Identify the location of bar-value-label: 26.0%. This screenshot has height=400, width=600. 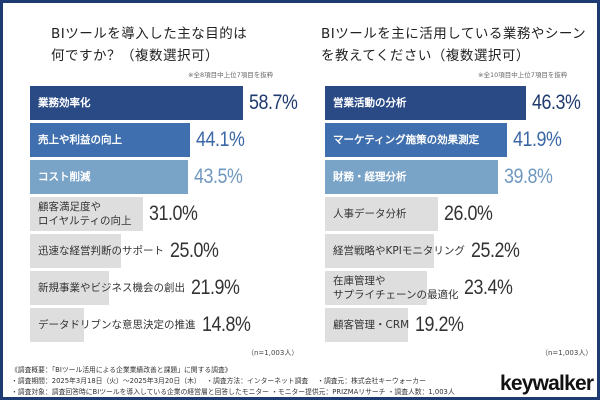
(468, 213).